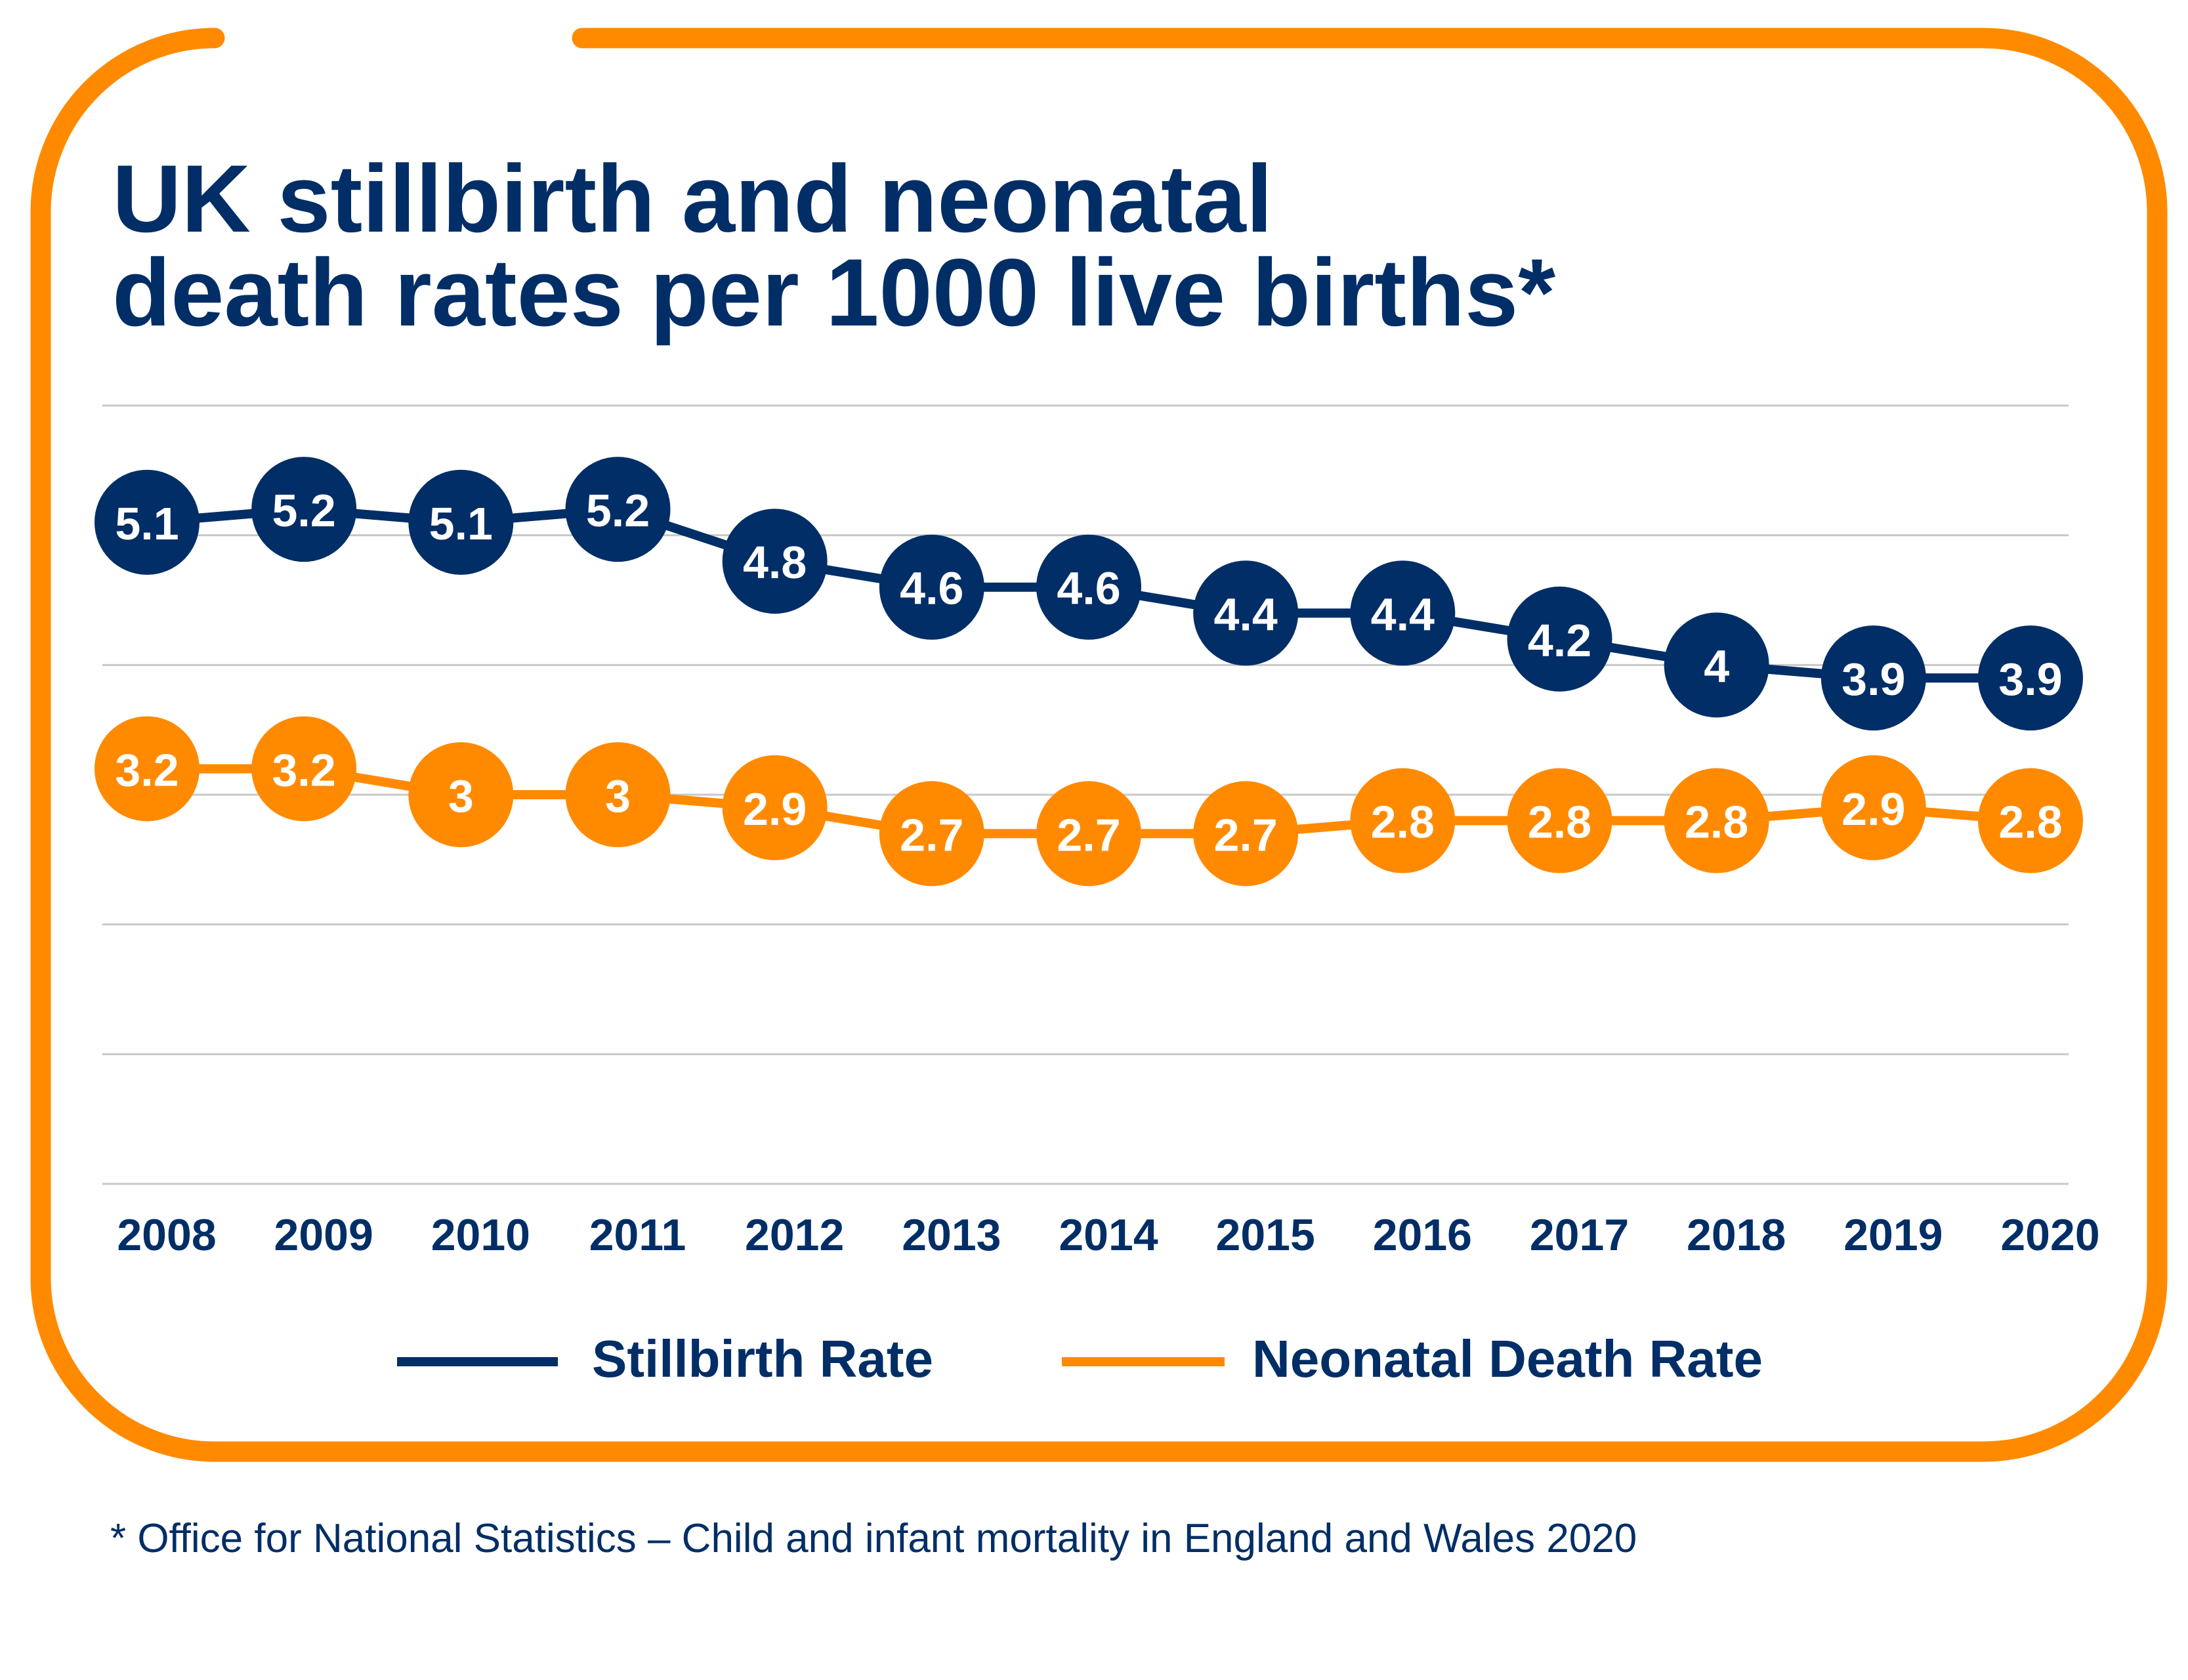  I want to click on legend-label-neonatal: Neonatal Death Rate, so click(1507, 1359).